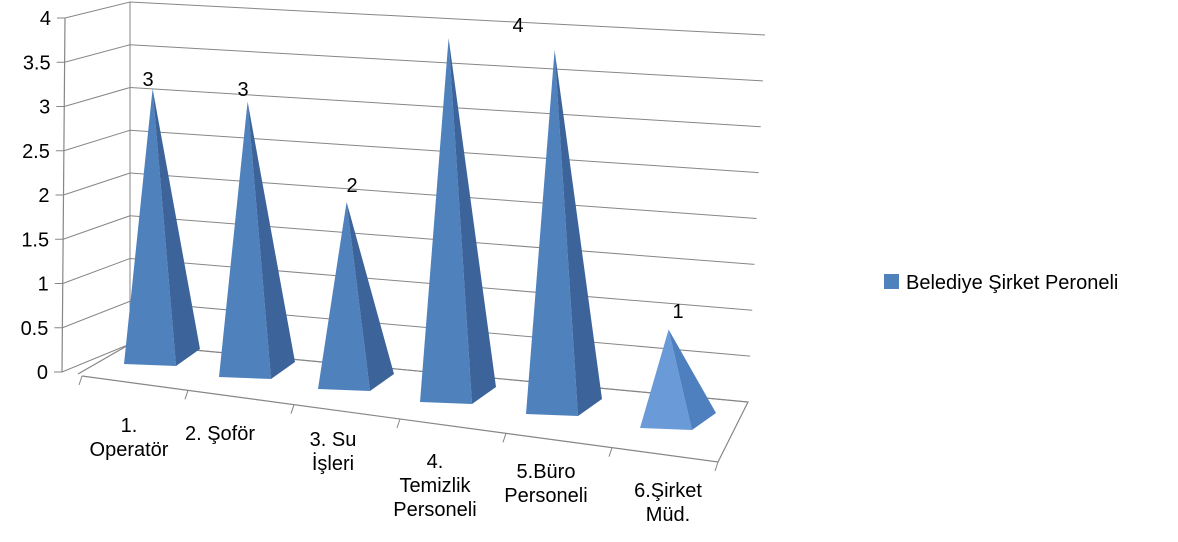  Describe the element at coordinates (37, 63) in the screenshot. I see `y-axis-tick-label: 3.5` at that location.